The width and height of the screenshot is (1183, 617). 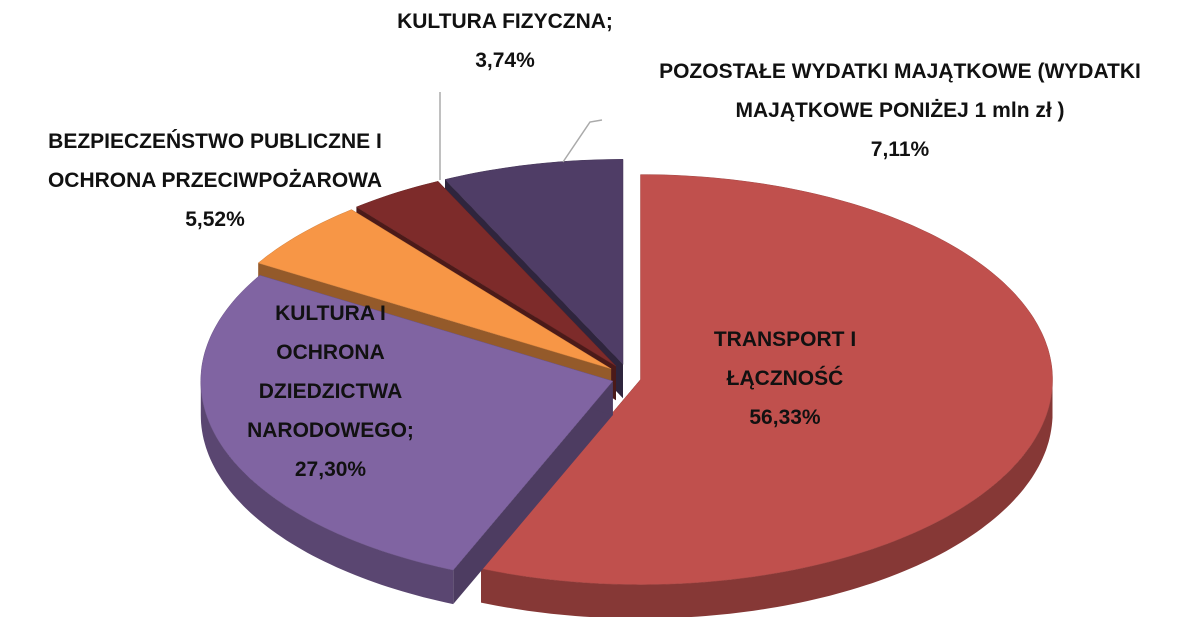 What do you see at coordinates (330, 469) in the screenshot?
I see `value-label: 27,30%` at bounding box center [330, 469].